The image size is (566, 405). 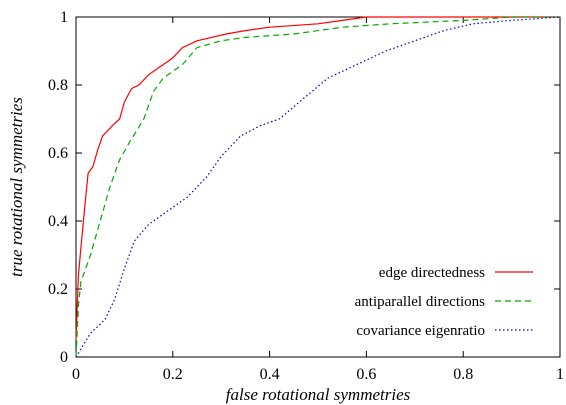 What do you see at coordinates (420, 302) in the screenshot?
I see `legend-label: antiparallel directions` at bounding box center [420, 302].